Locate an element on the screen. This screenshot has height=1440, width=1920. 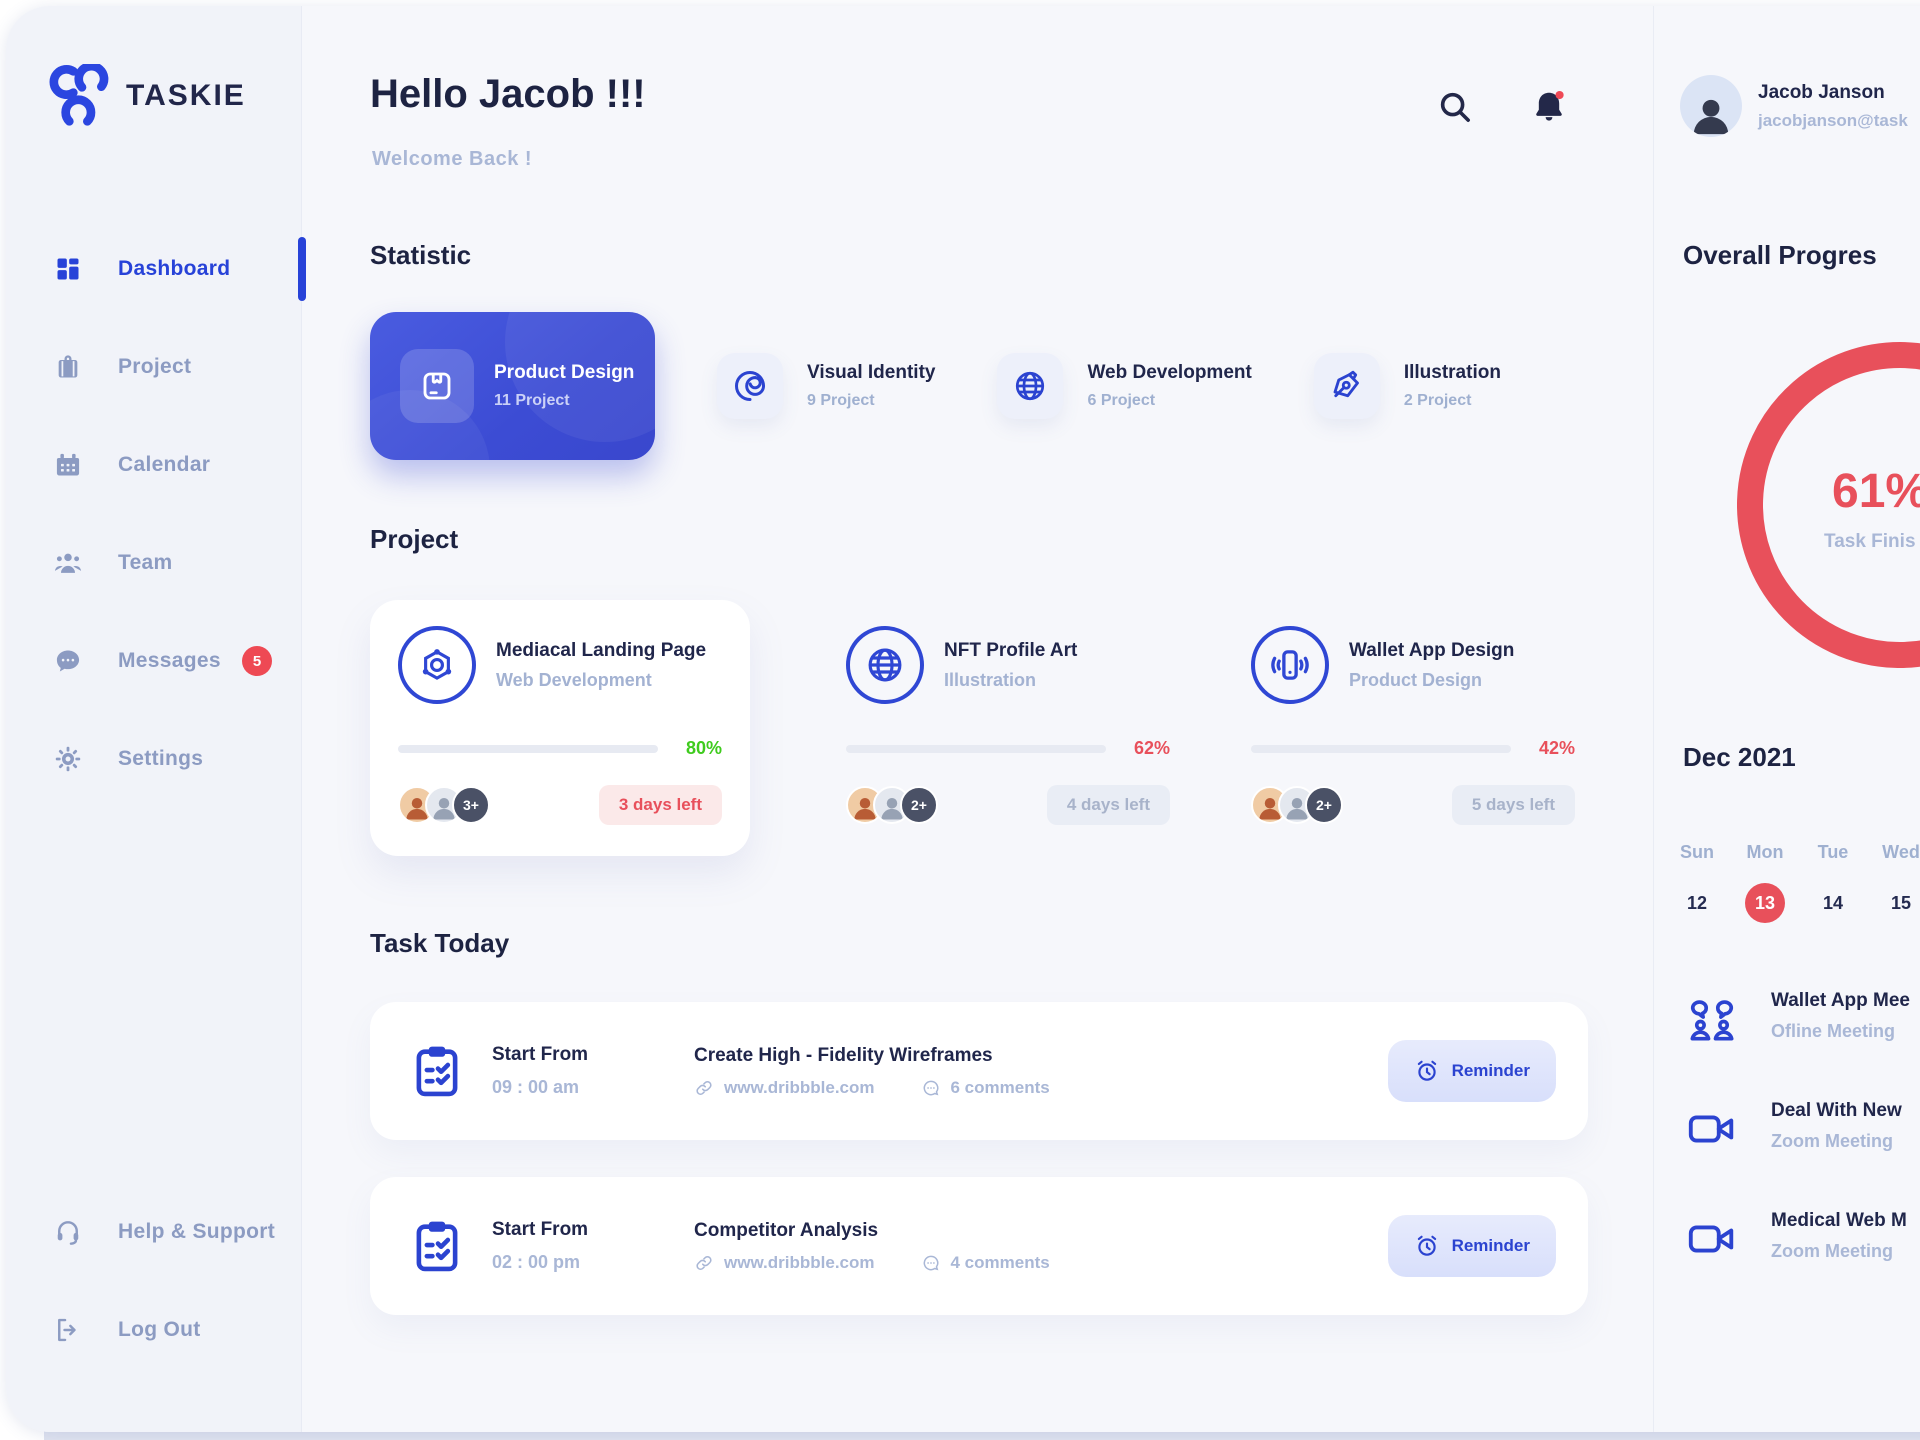
calendar-day-label: Mon is located at coordinates (1765, 852).